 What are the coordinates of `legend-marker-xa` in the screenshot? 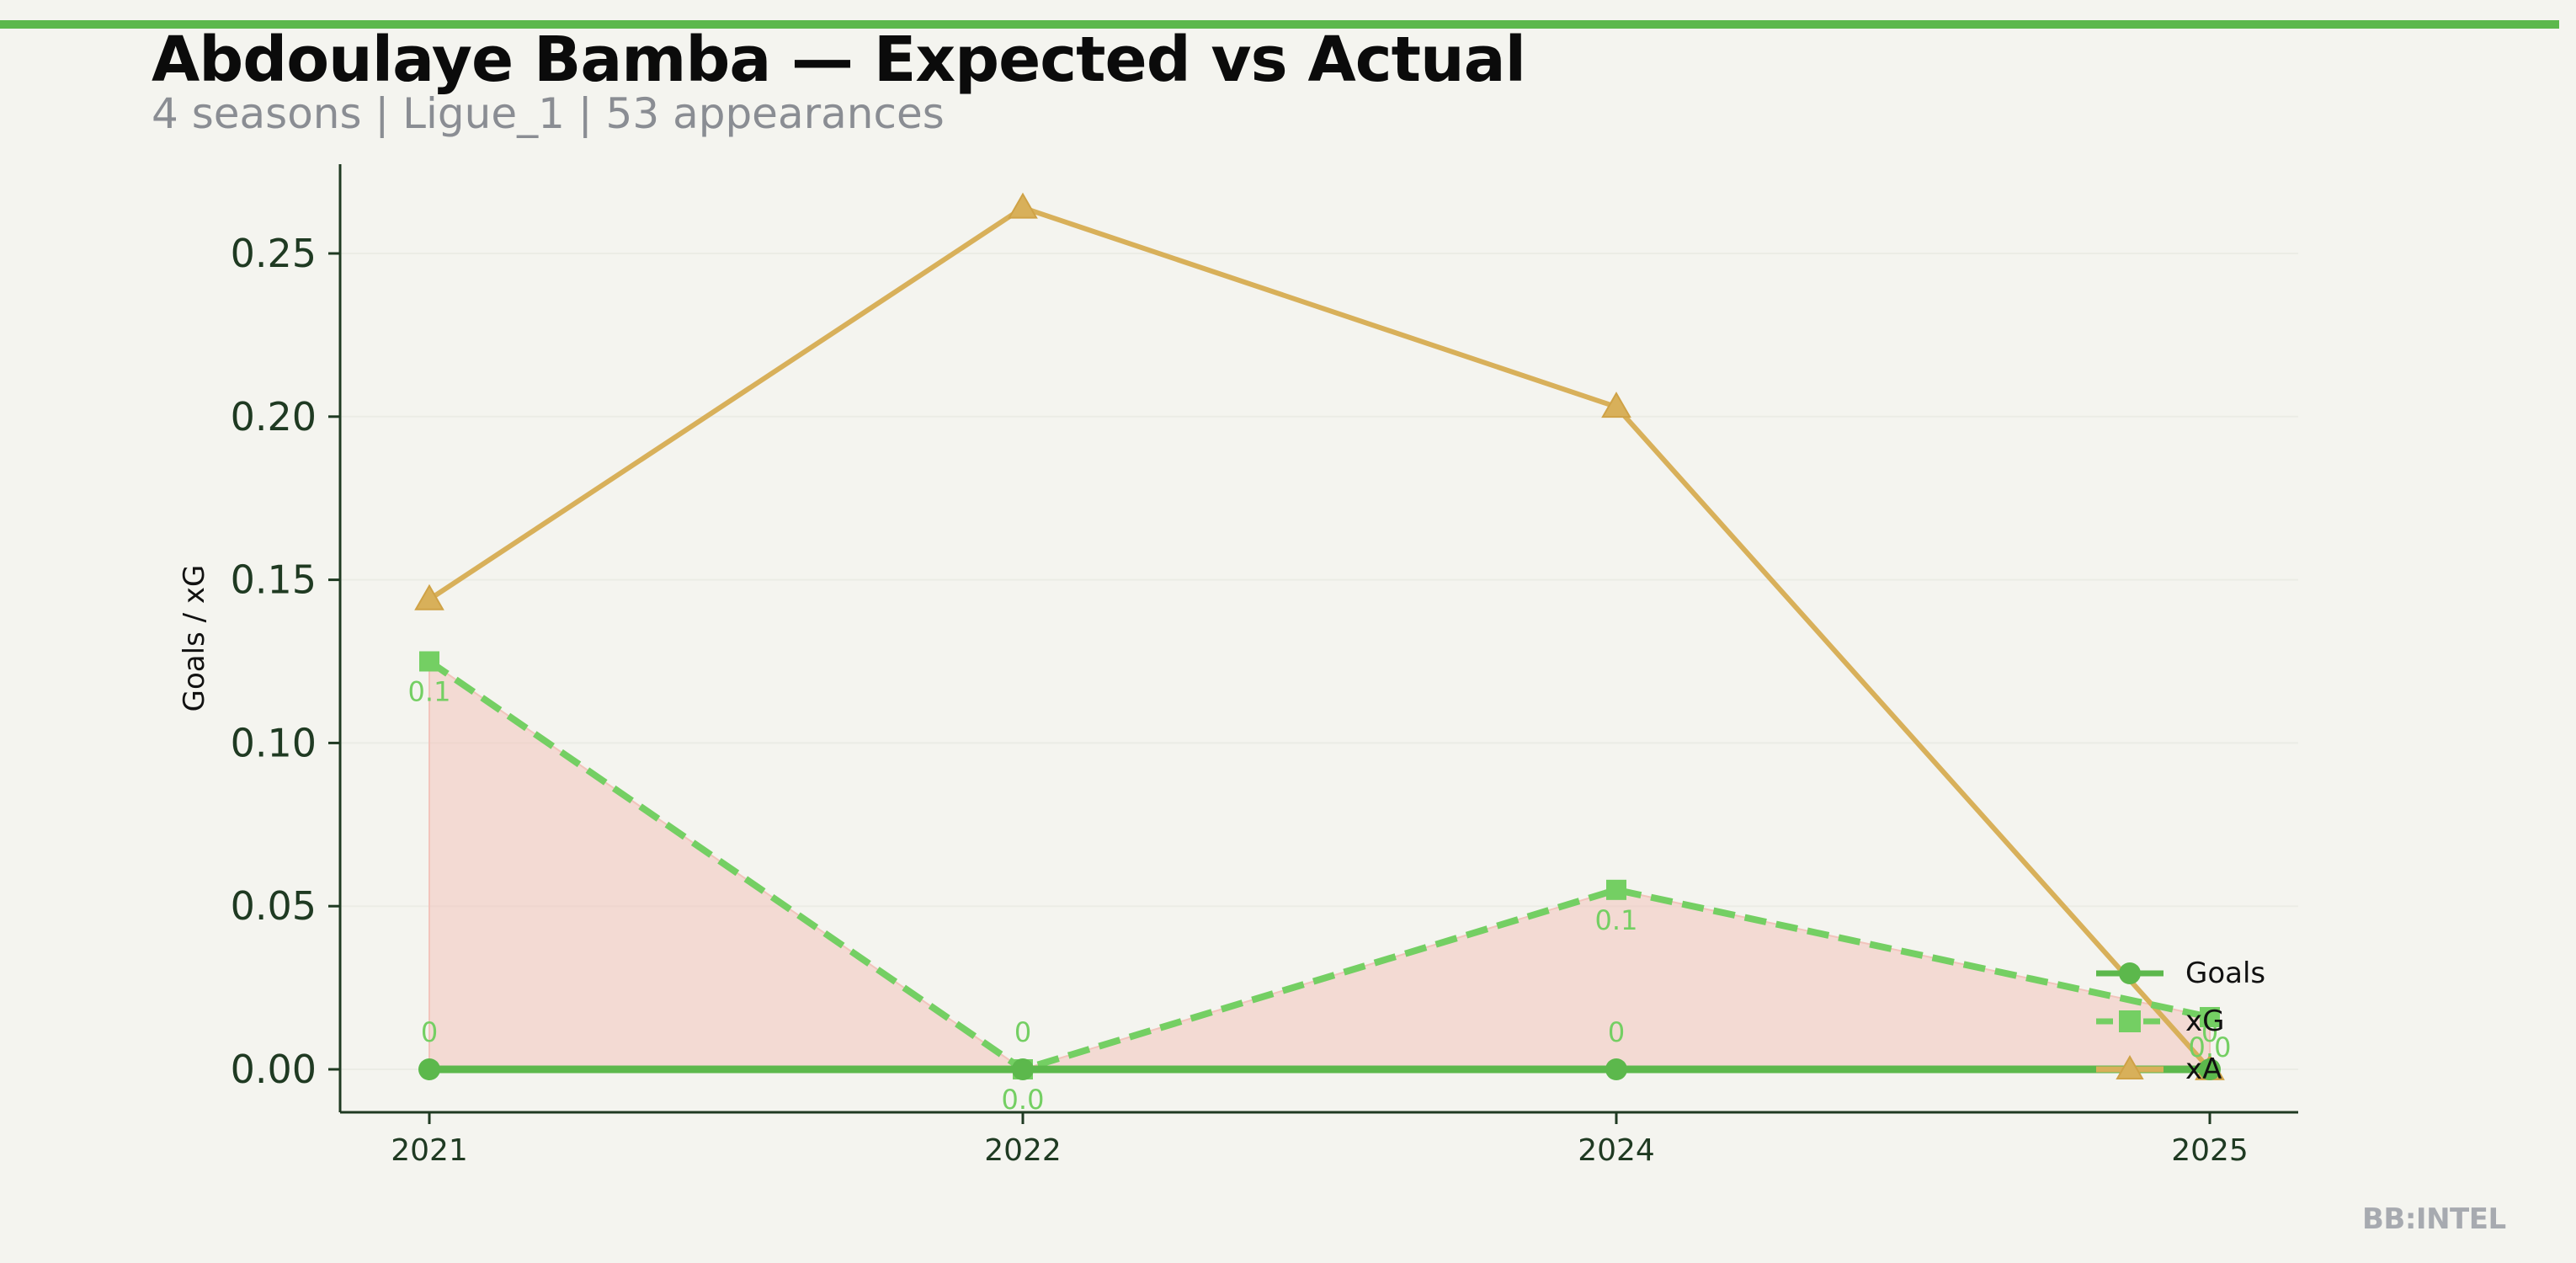 It's located at (2130, 1067).